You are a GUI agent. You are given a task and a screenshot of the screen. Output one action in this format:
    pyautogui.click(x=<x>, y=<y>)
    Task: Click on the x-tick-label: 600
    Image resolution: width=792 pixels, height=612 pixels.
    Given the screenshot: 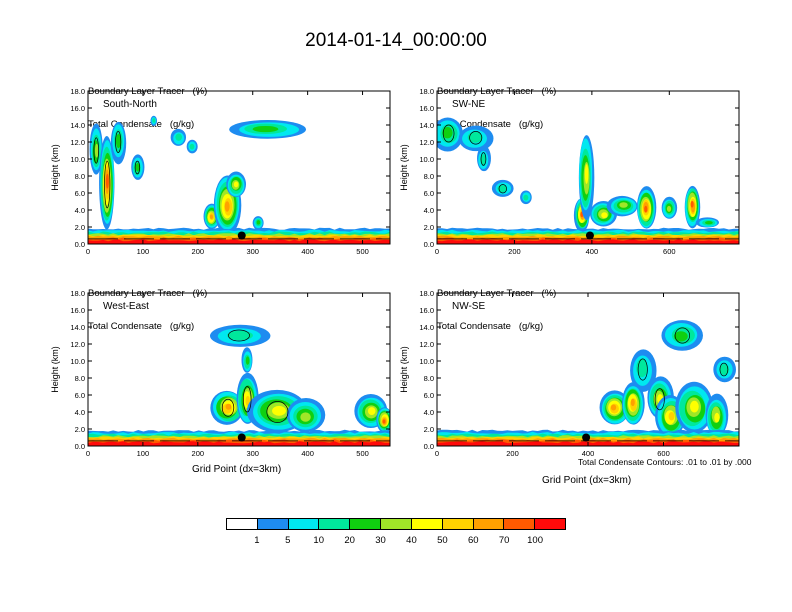 What is the action you would take?
    pyautogui.click(x=663, y=453)
    